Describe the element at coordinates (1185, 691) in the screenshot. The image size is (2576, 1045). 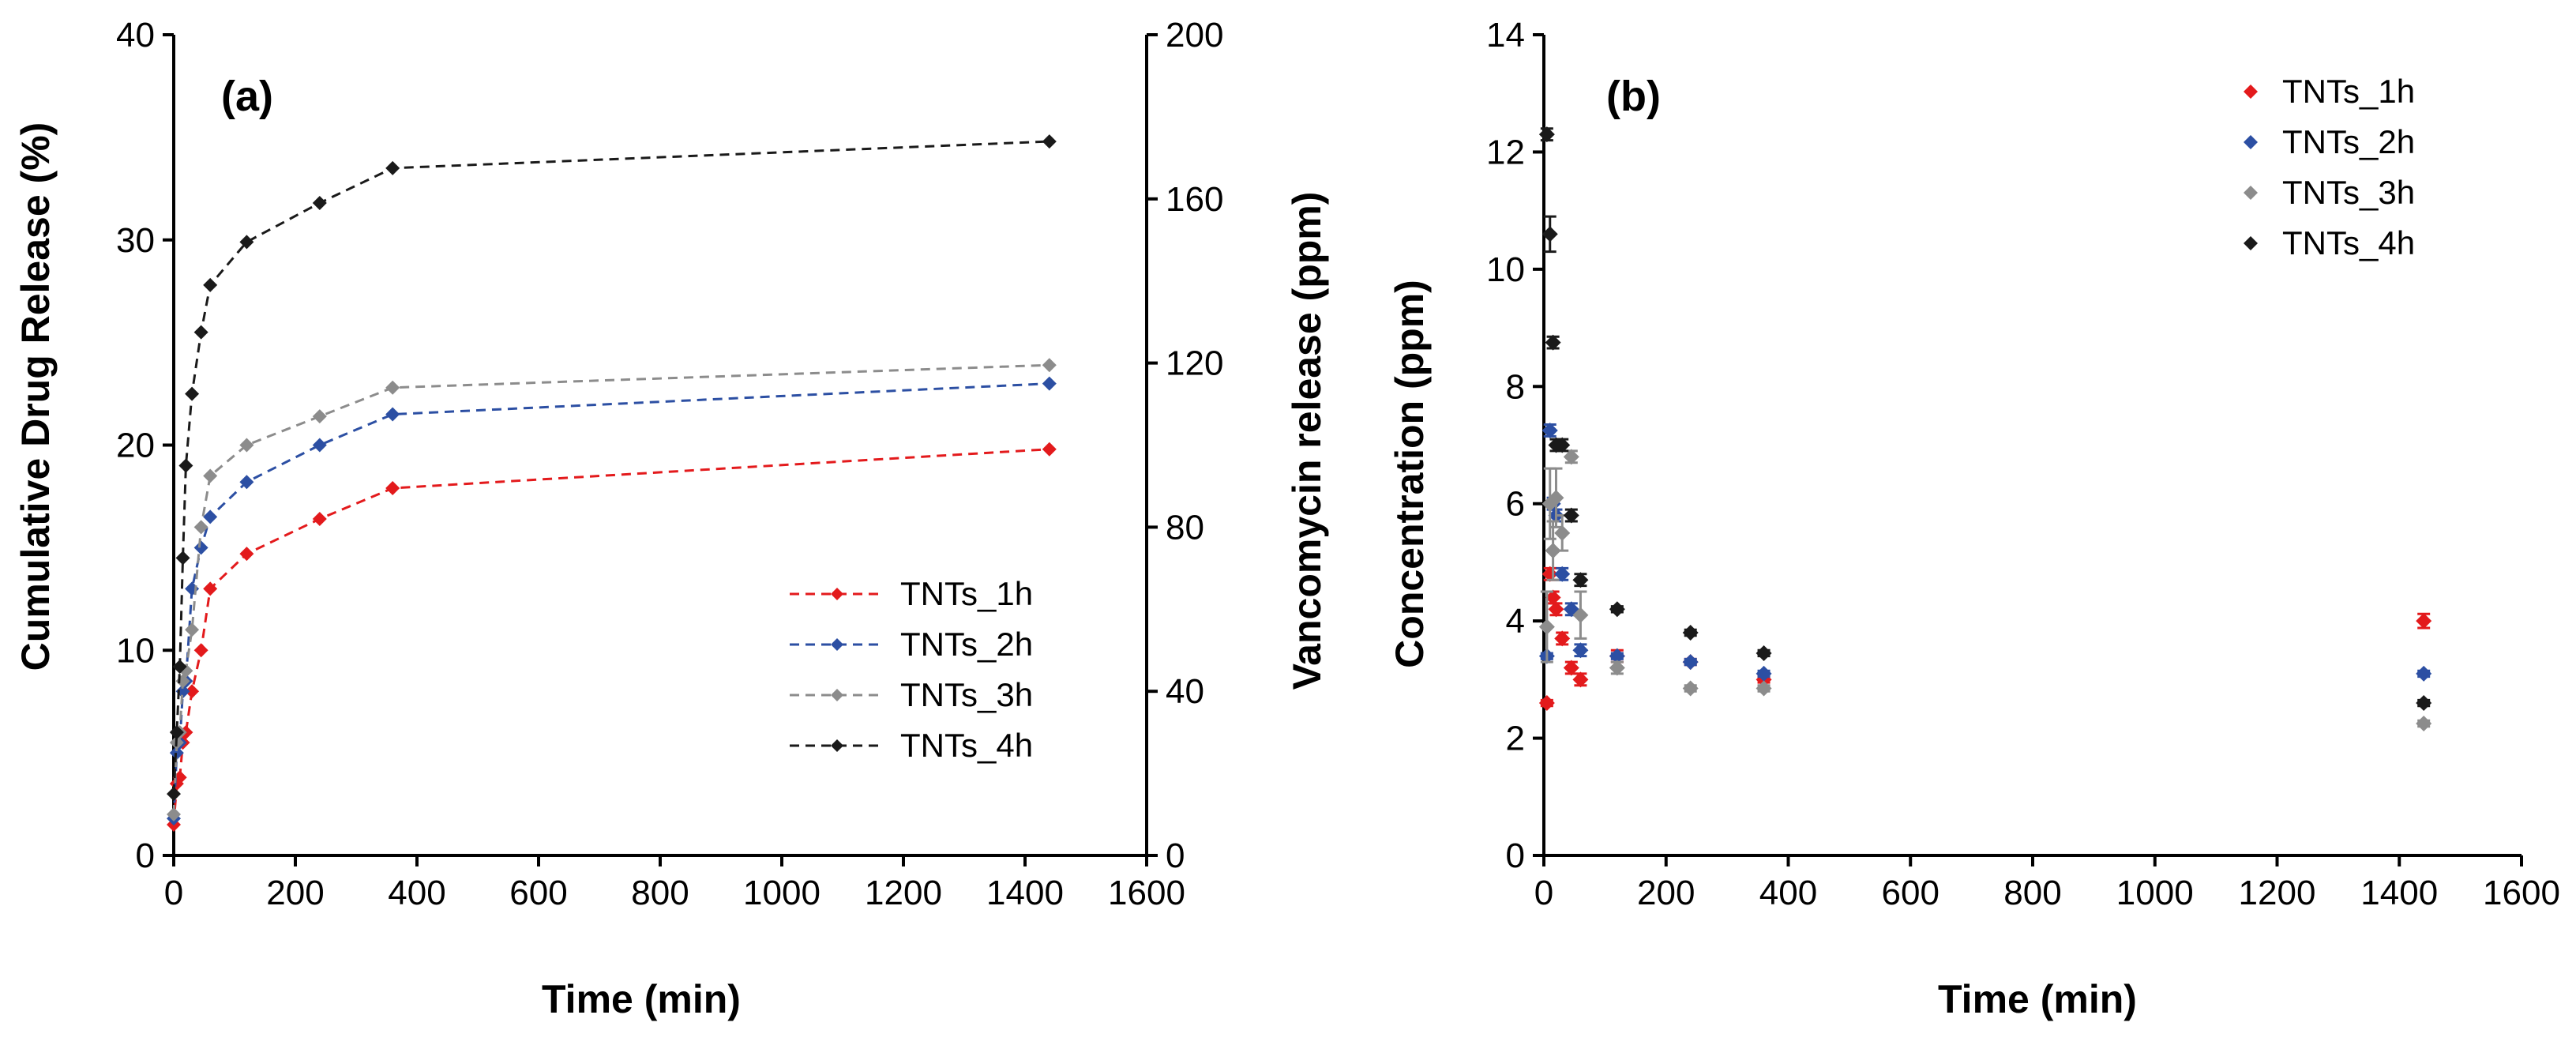
I see `y2-tick-label: 40` at that location.